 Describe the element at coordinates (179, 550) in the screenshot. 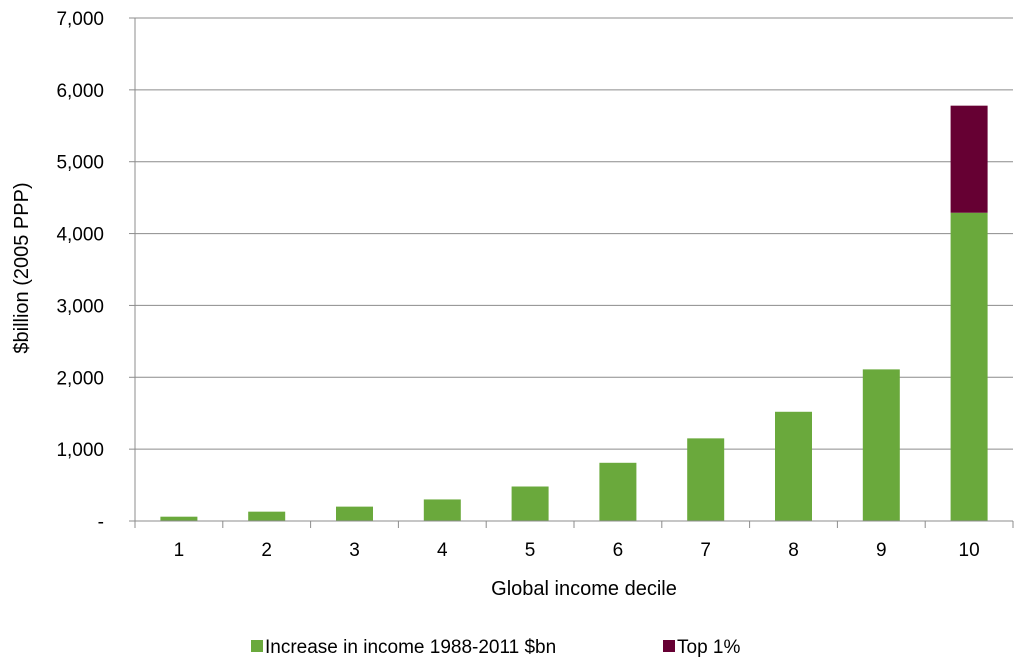

I see `x-tick-label-1: 1` at that location.